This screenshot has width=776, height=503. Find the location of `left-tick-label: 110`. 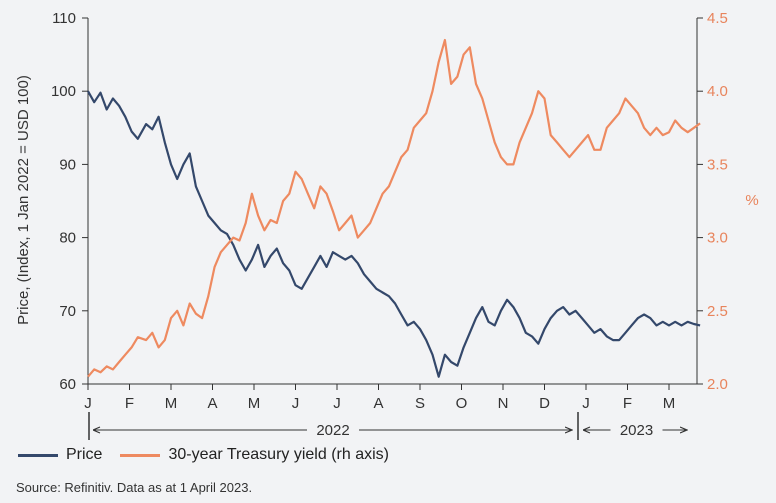

left-tick-label: 110 is located at coordinates (64, 18).